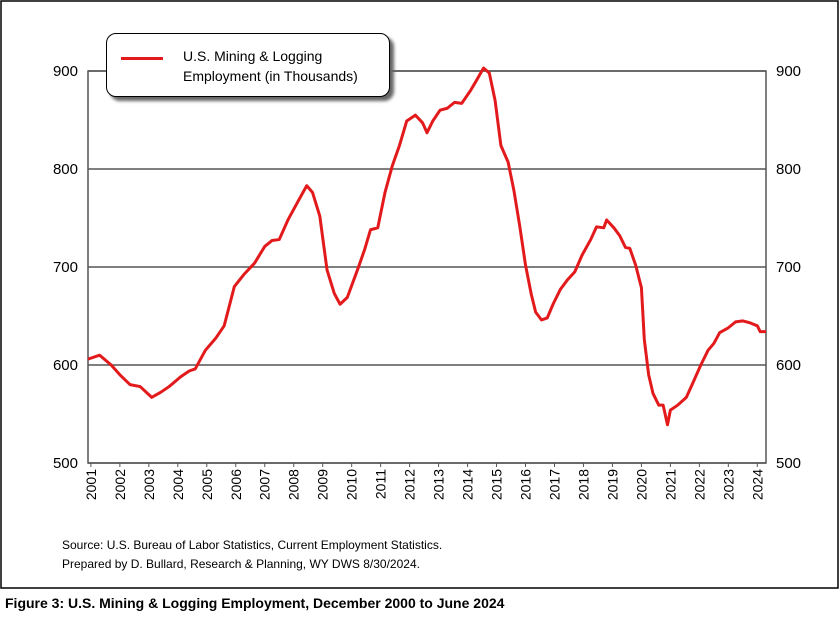  I want to click on y-tick-label: 500, so click(65, 463).